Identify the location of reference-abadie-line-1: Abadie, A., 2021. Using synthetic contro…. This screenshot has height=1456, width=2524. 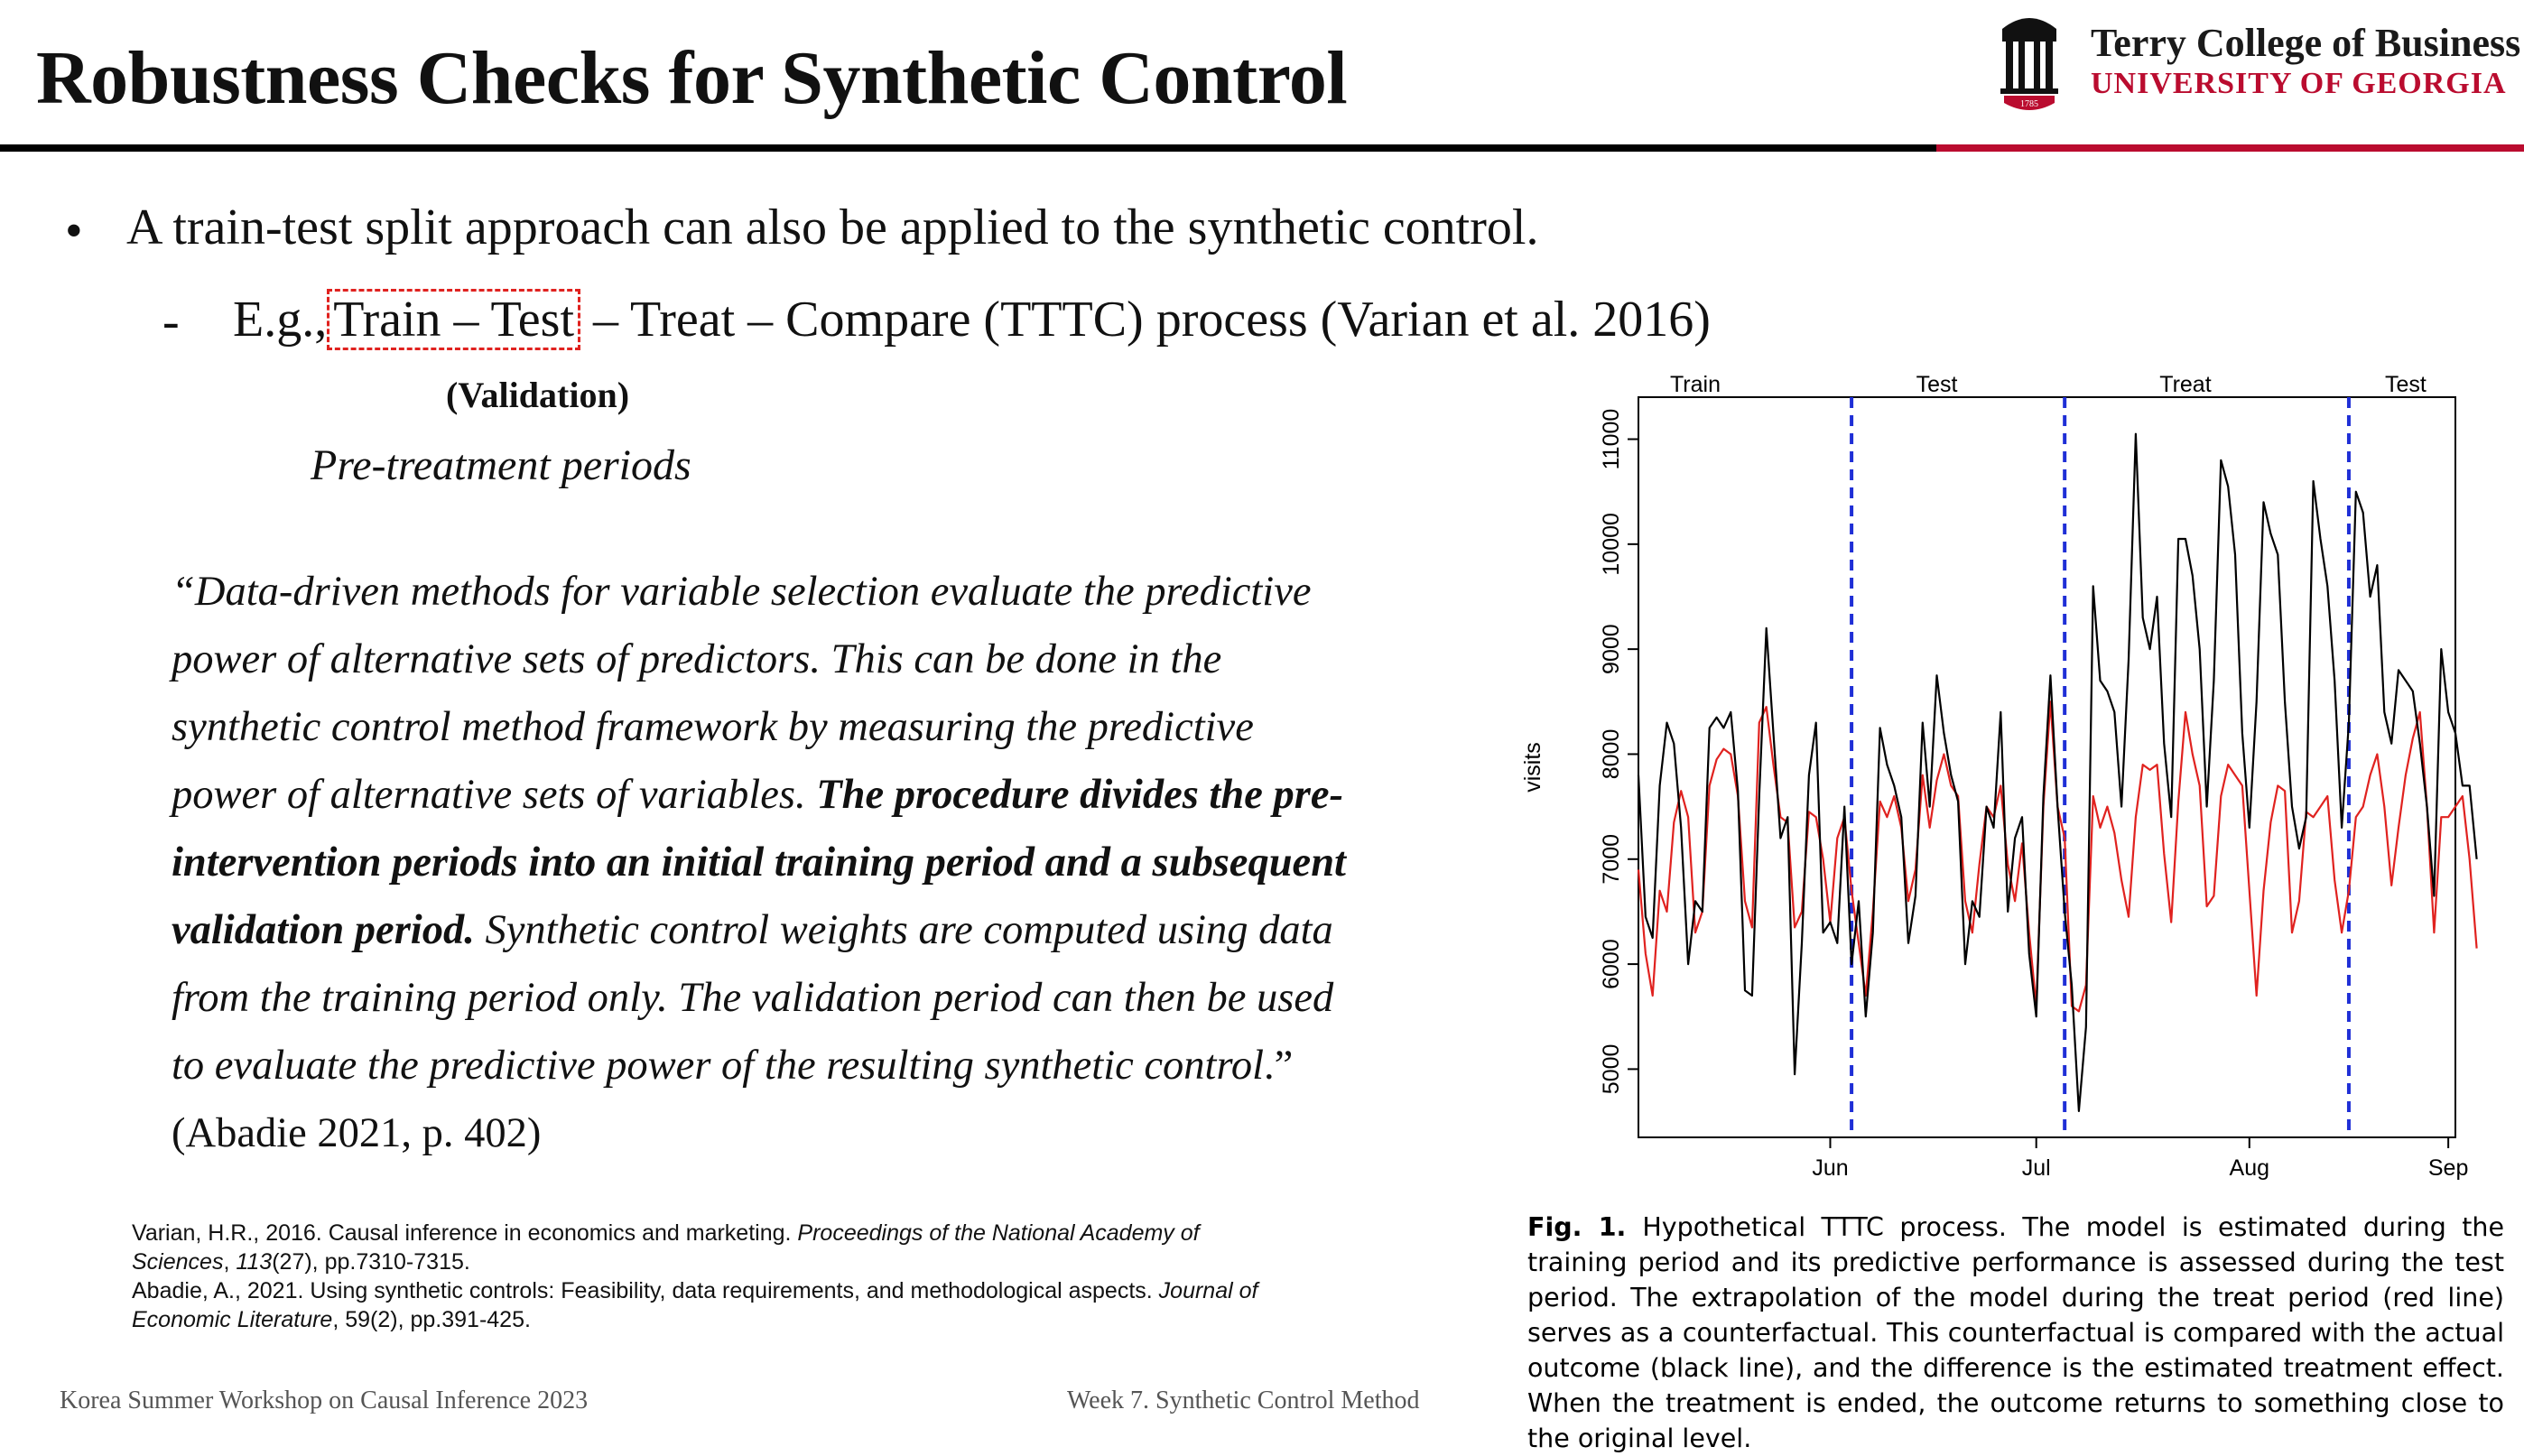
(694, 1291).